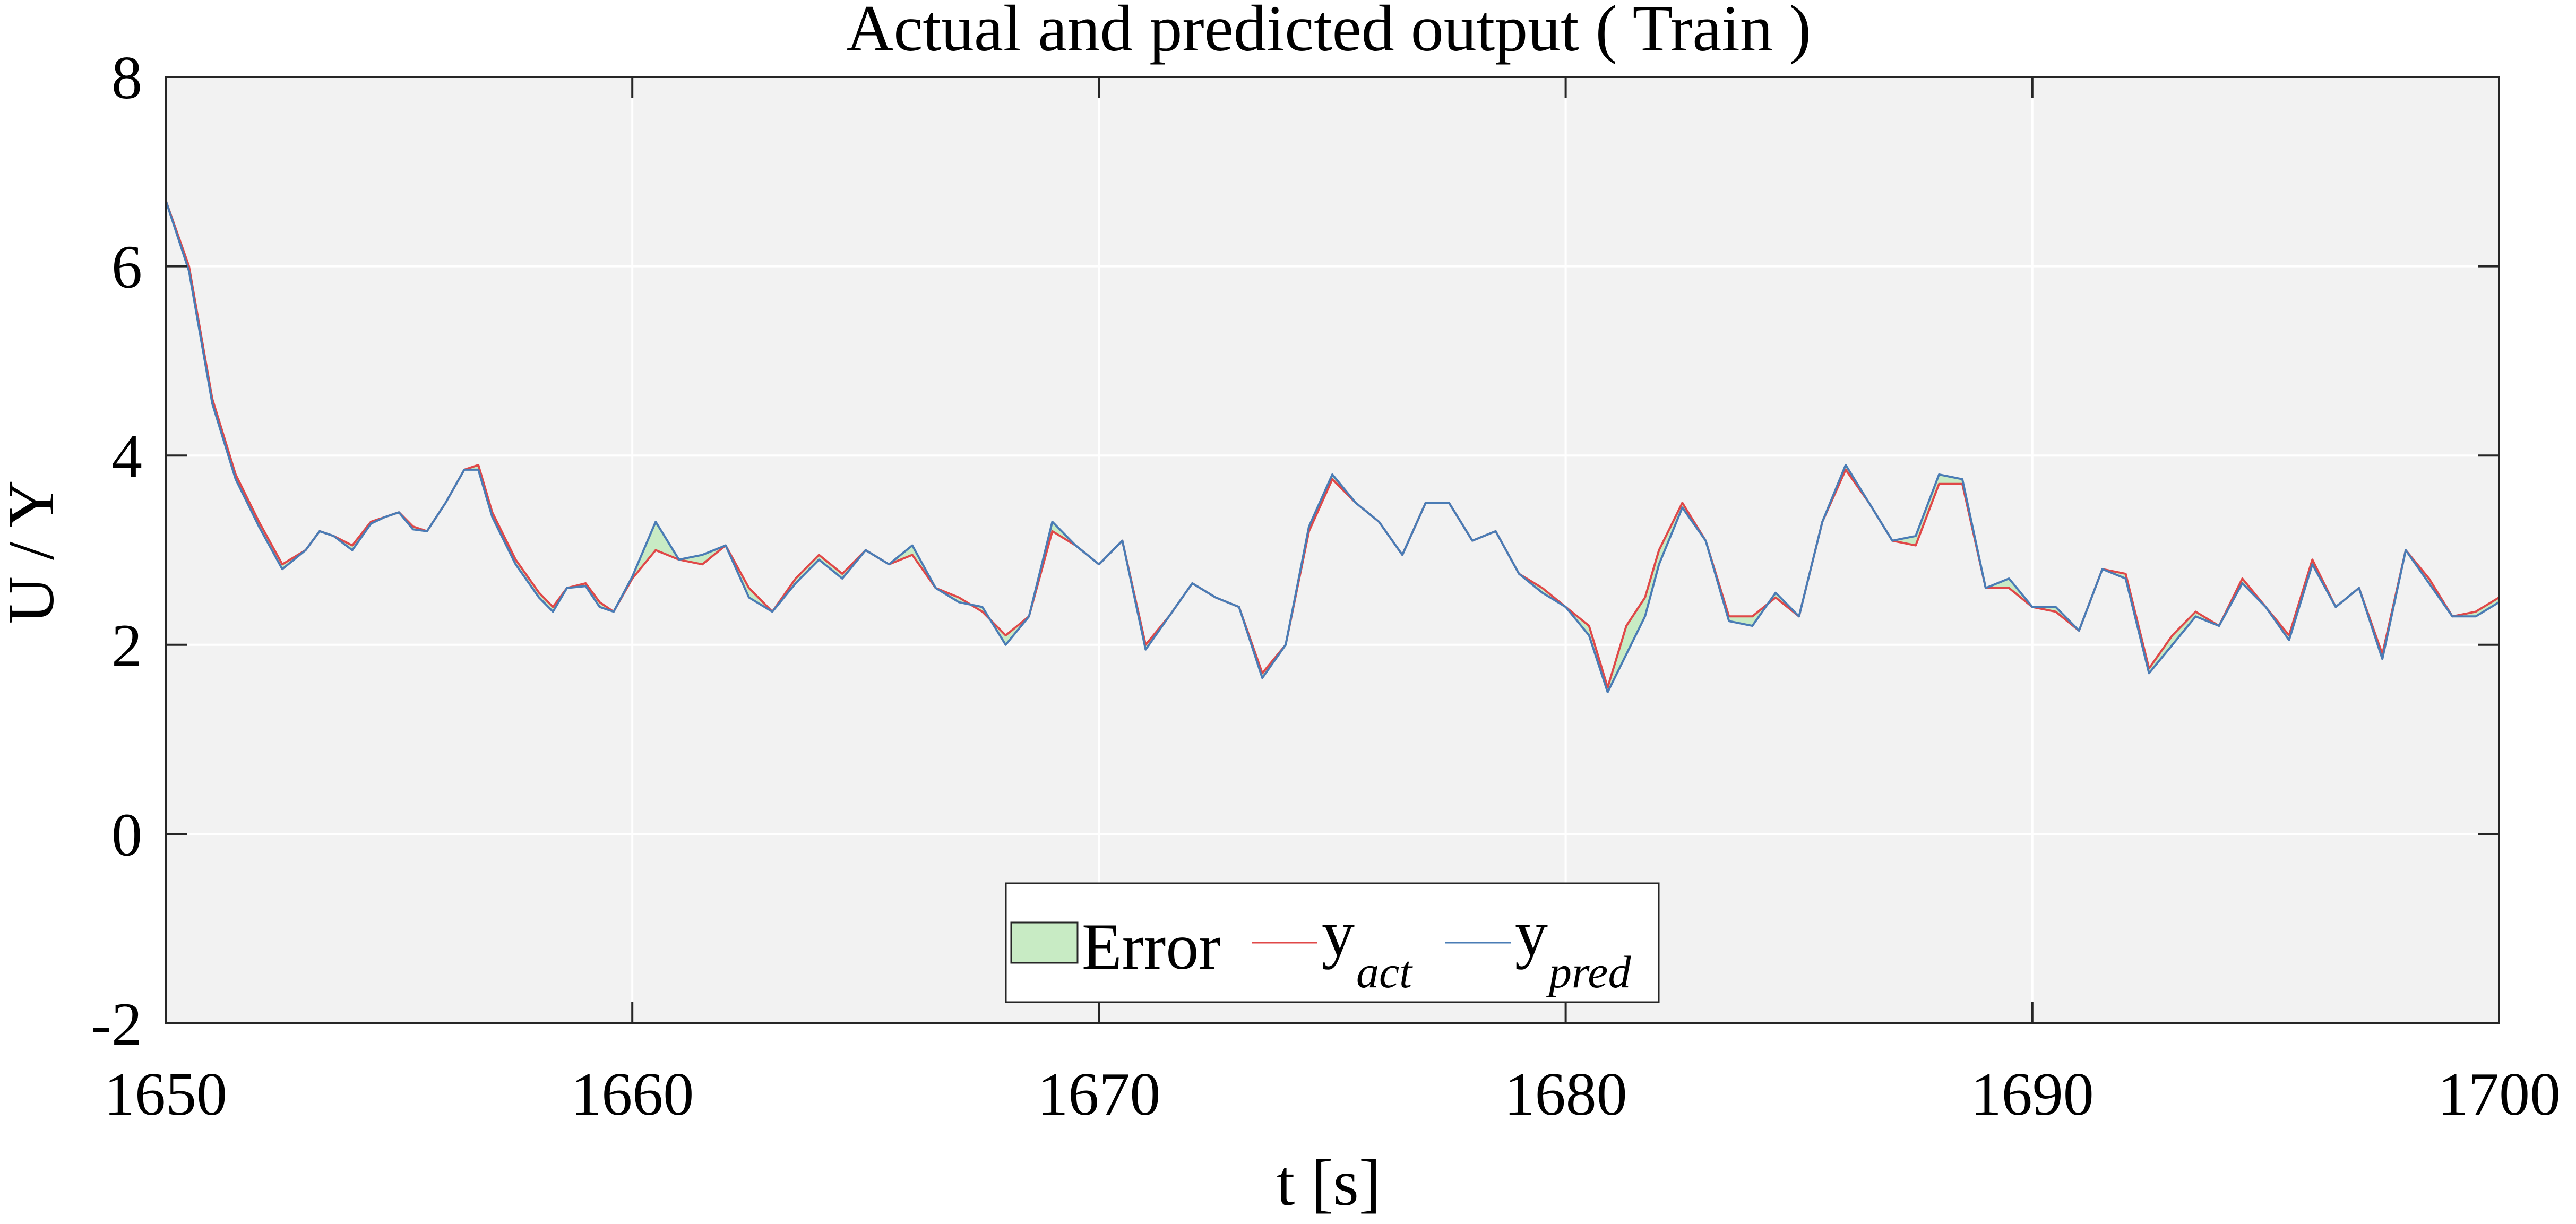  Describe the element at coordinates (126, 78) in the screenshot. I see `y-tick-label: 8` at that location.